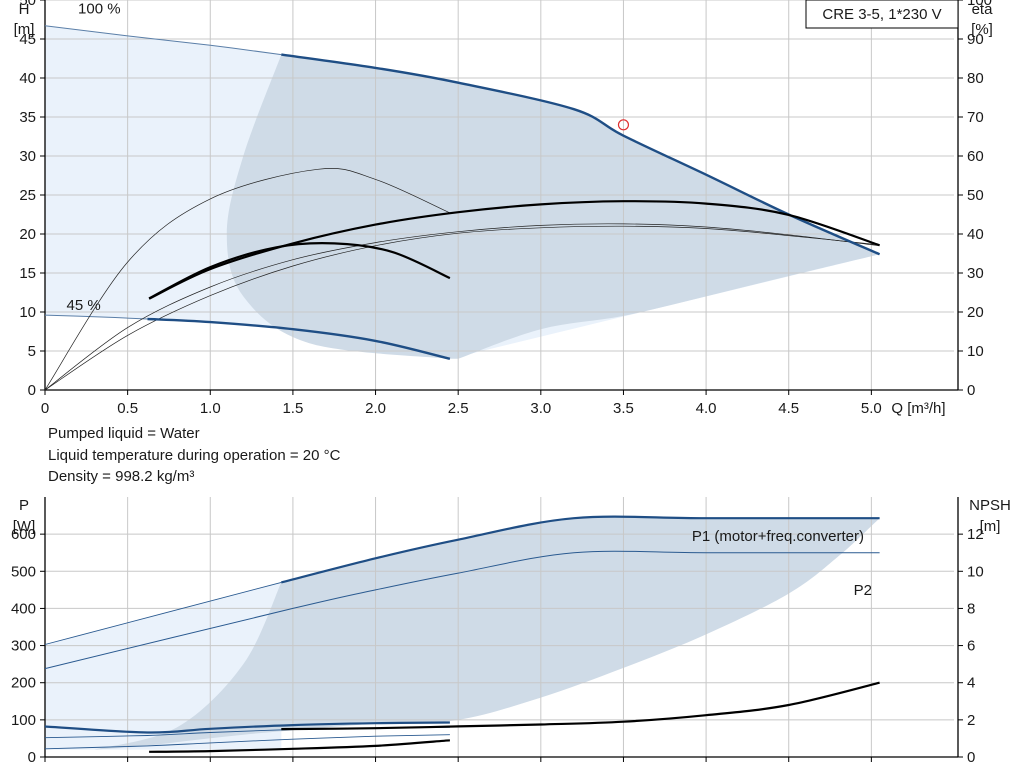  I want to click on p1-curve-thin, so click(163, 613).